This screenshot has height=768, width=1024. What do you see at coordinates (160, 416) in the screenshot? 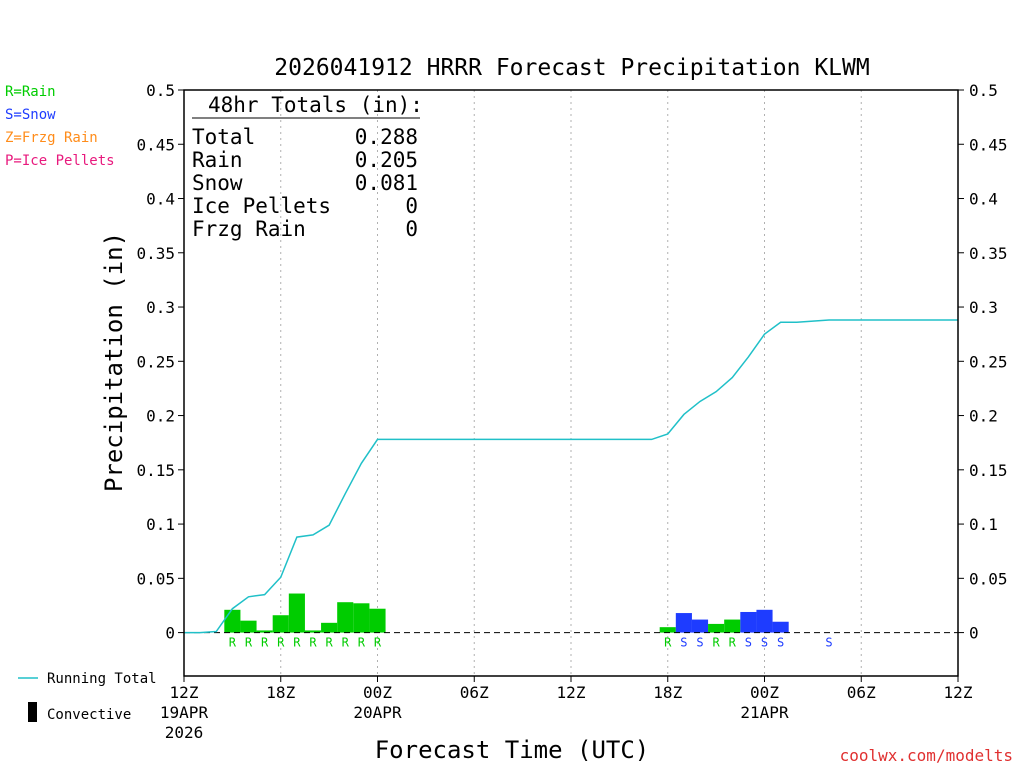
I see `y-tick-label: 0.2` at bounding box center [160, 416].